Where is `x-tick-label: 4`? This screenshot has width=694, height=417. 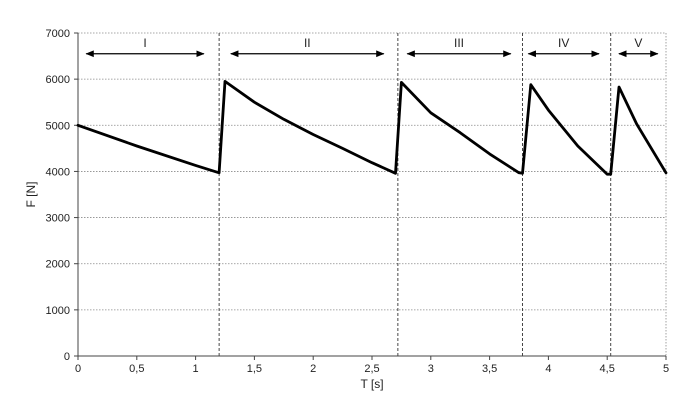 x-tick-label: 4 is located at coordinates (548, 369).